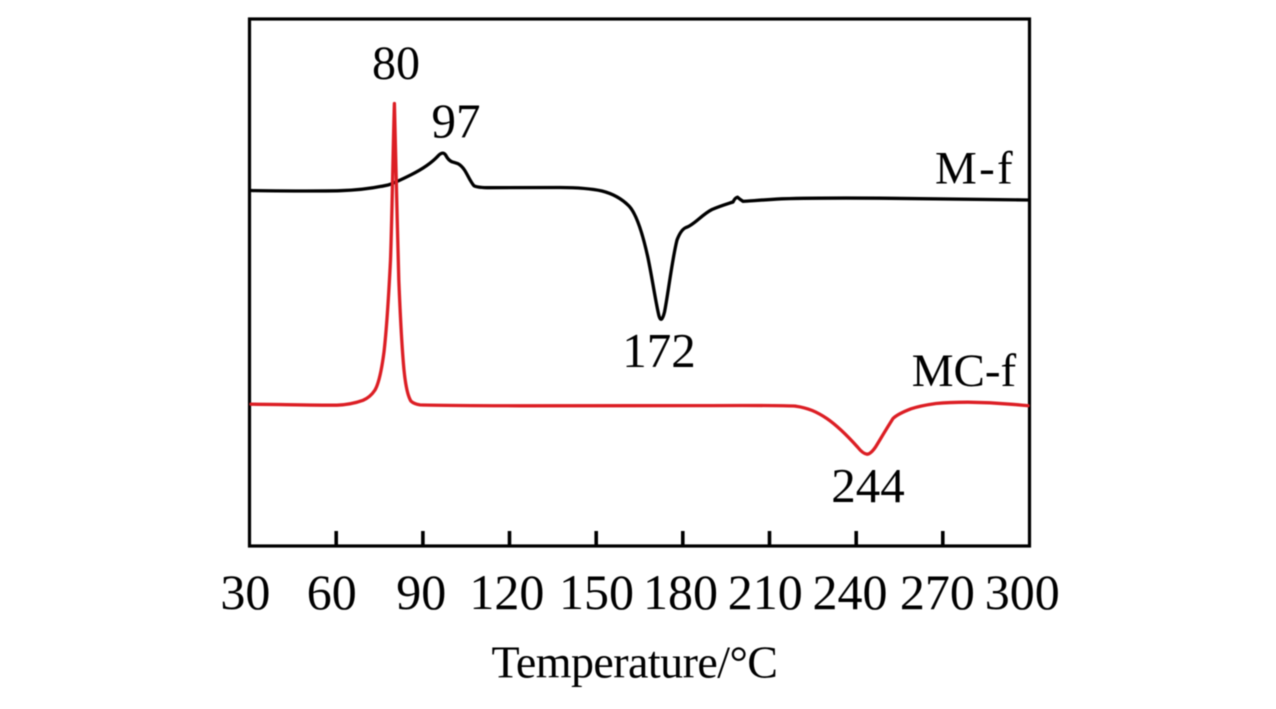 The width and height of the screenshot is (1276, 709). I want to click on svg-text: 30, so click(245, 592).